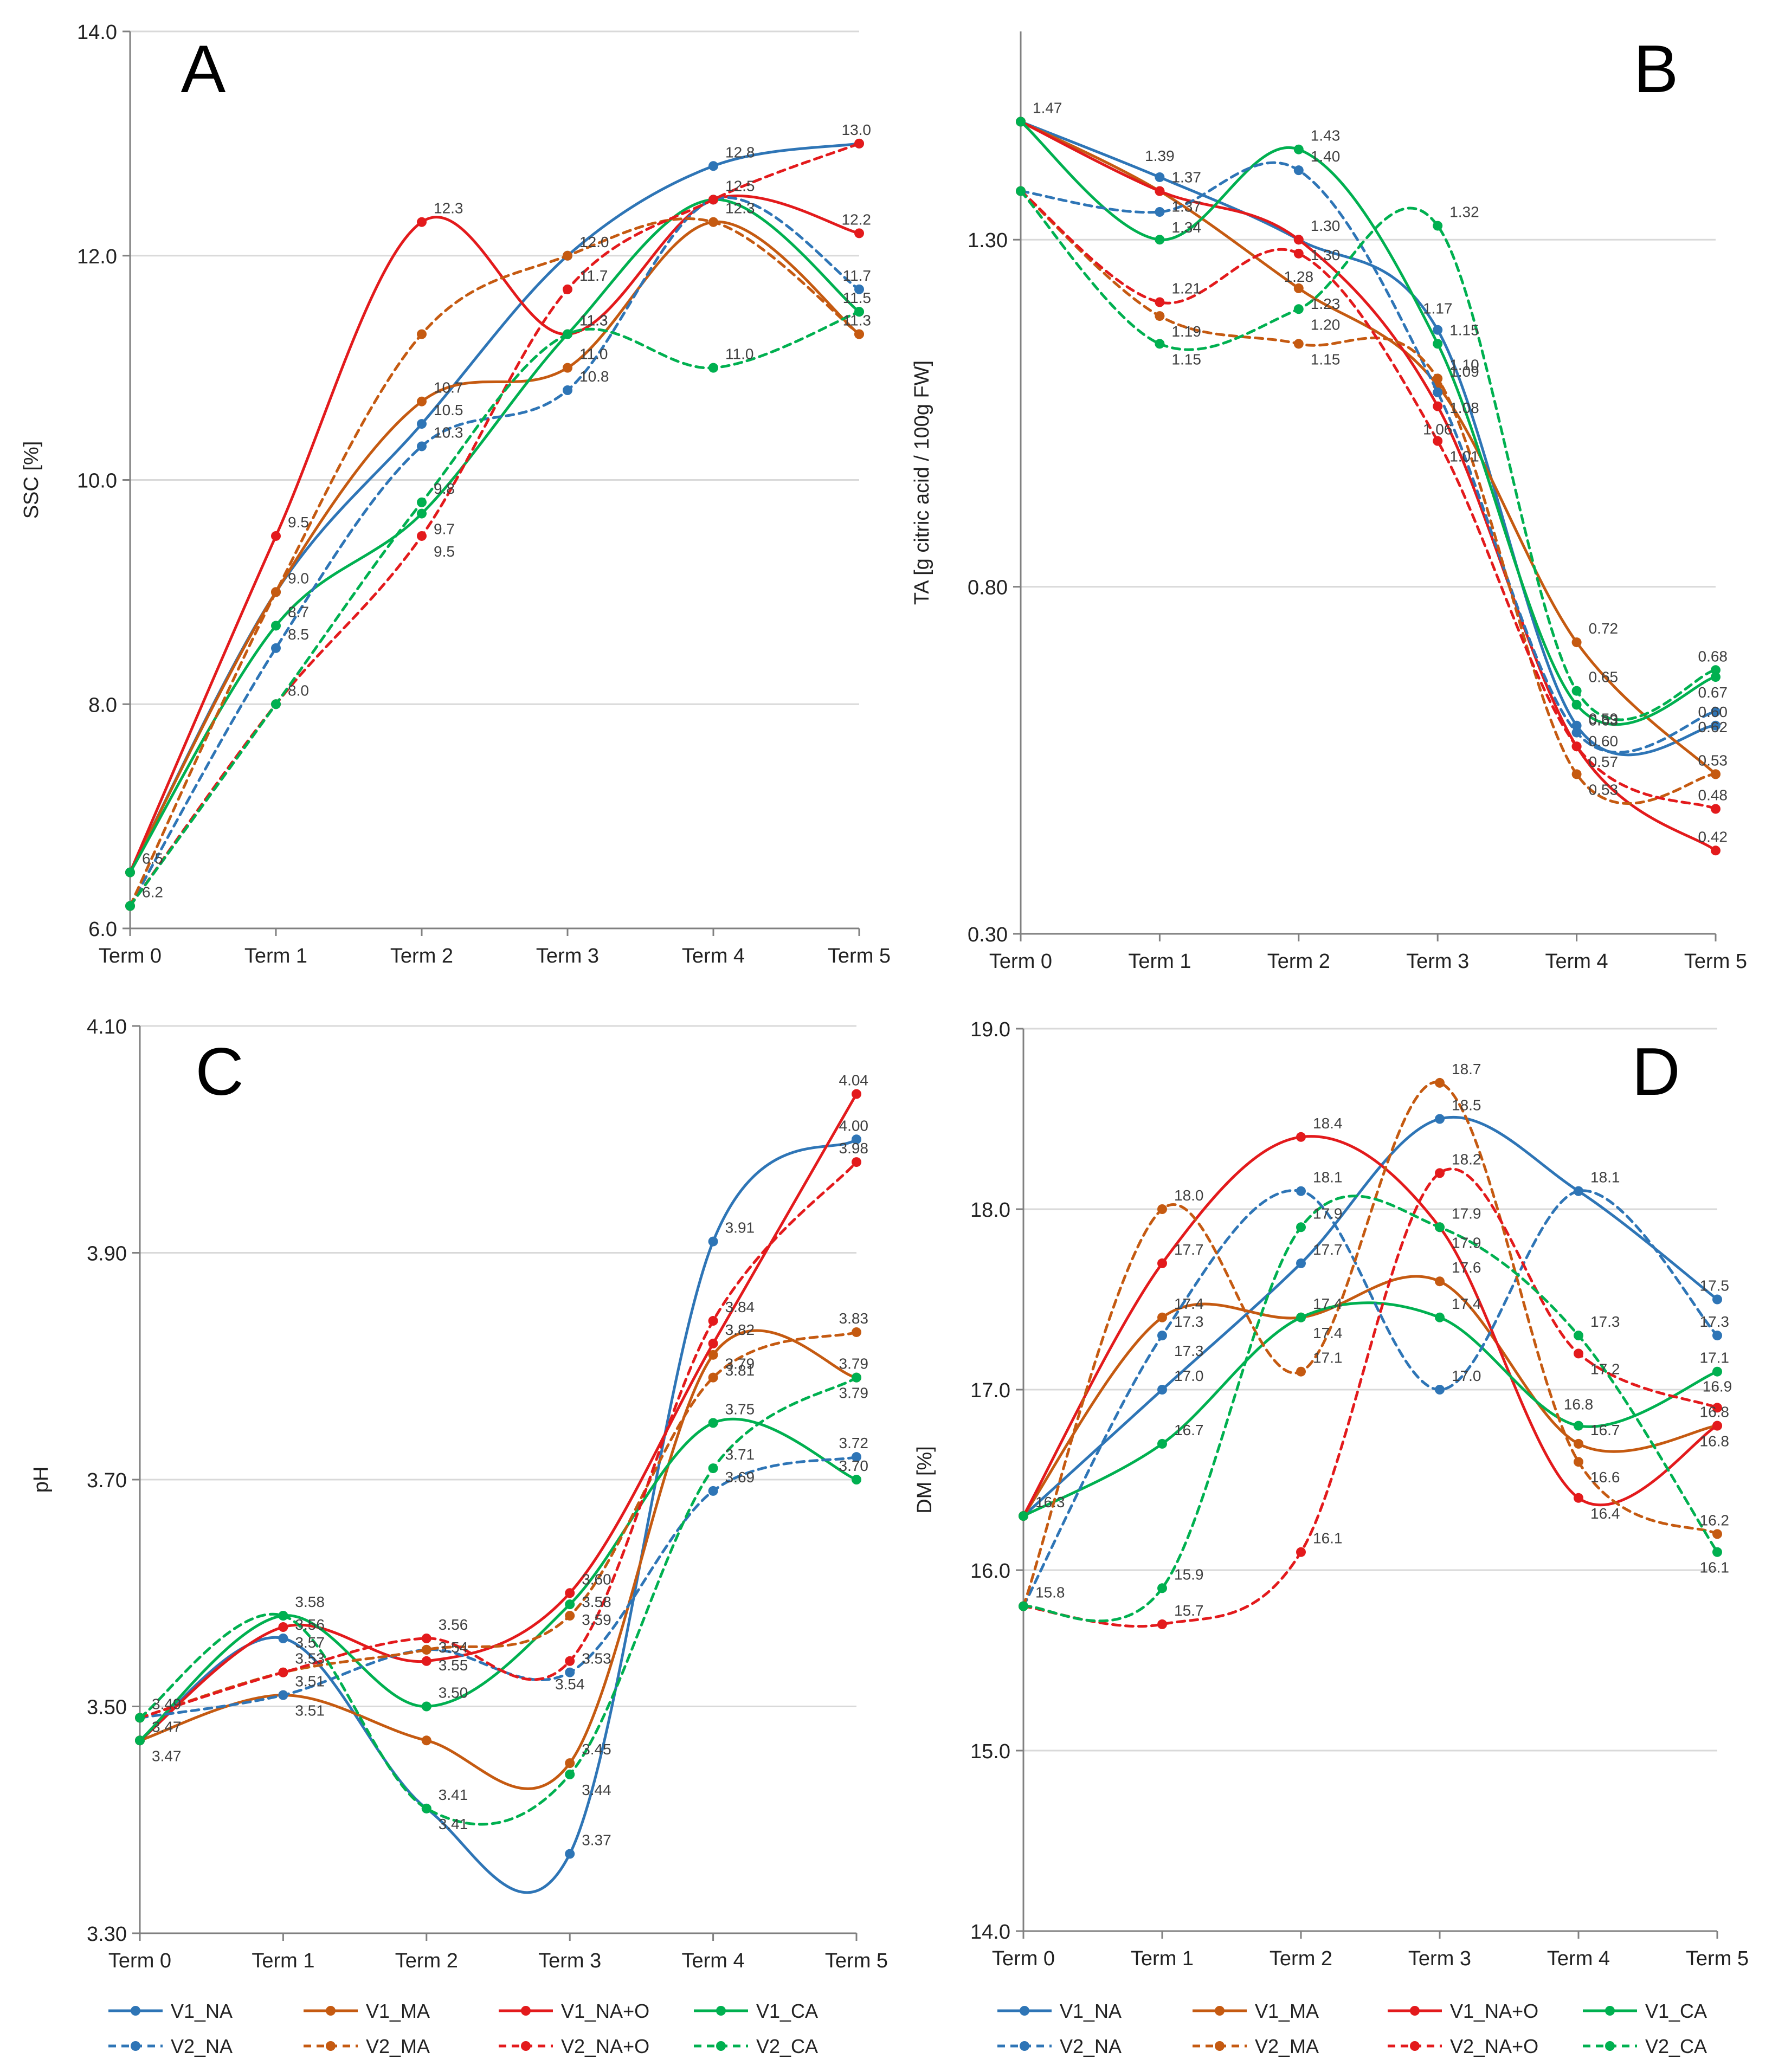 This screenshot has height=2072, width=1772. Describe the element at coordinates (107, 1027) in the screenshot. I see `y-tick-label: 4.10` at that location.